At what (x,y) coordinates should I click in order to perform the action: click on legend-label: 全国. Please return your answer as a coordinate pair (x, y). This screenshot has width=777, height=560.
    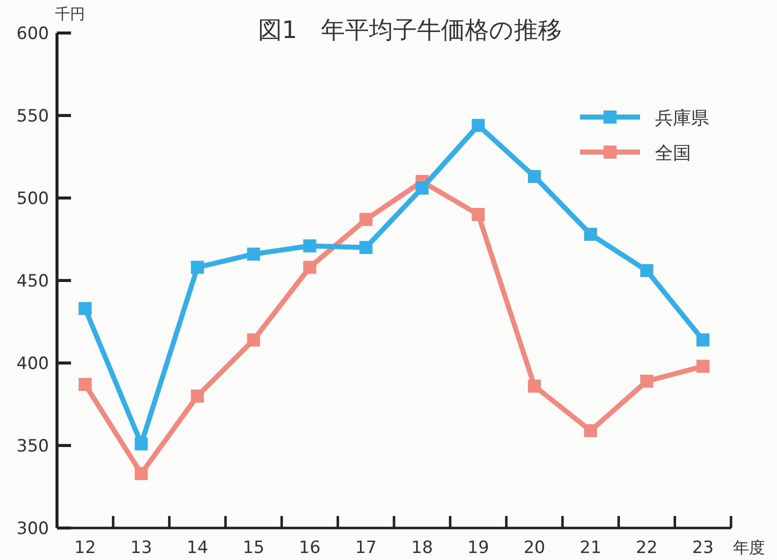
    Looking at the image, I should click on (673, 153).